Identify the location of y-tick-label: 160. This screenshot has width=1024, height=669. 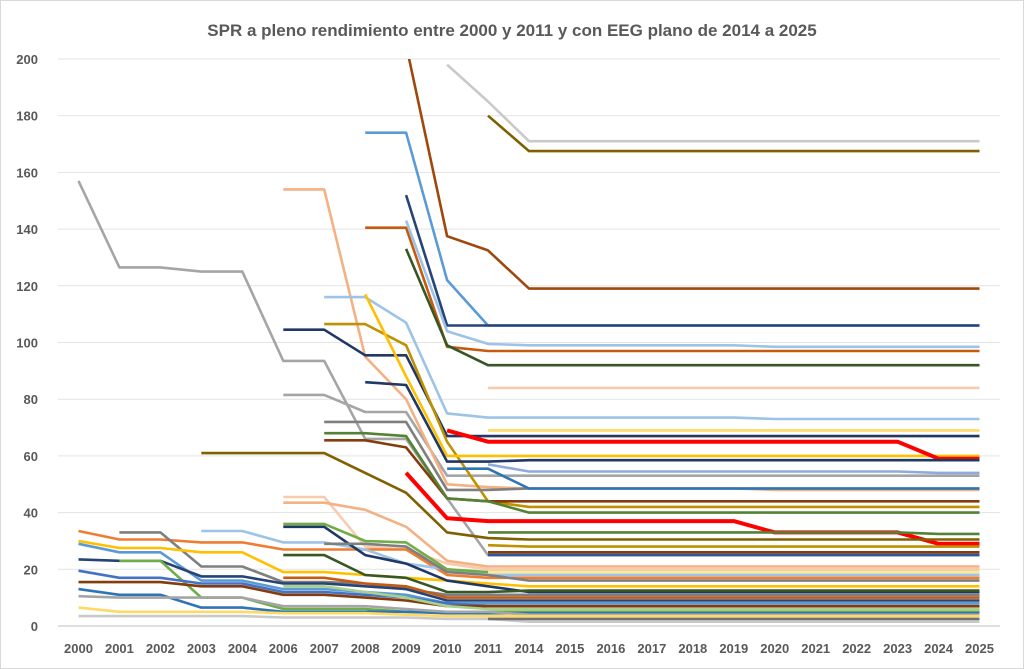
(27, 172).